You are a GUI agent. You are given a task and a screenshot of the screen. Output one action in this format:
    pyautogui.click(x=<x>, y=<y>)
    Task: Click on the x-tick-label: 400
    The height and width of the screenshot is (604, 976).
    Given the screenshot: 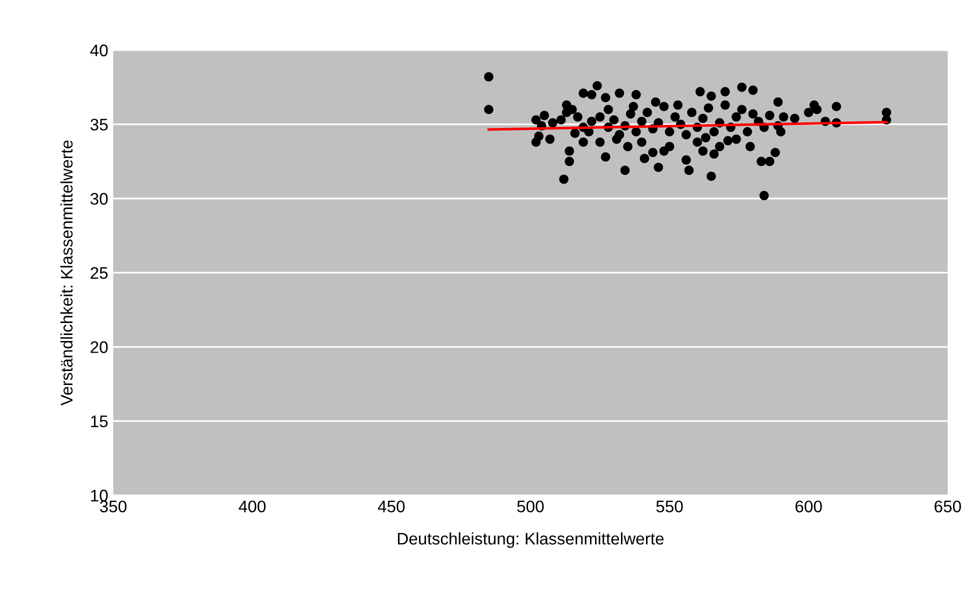 What is the action you would take?
    pyautogui.click(x=252, y=506)
    